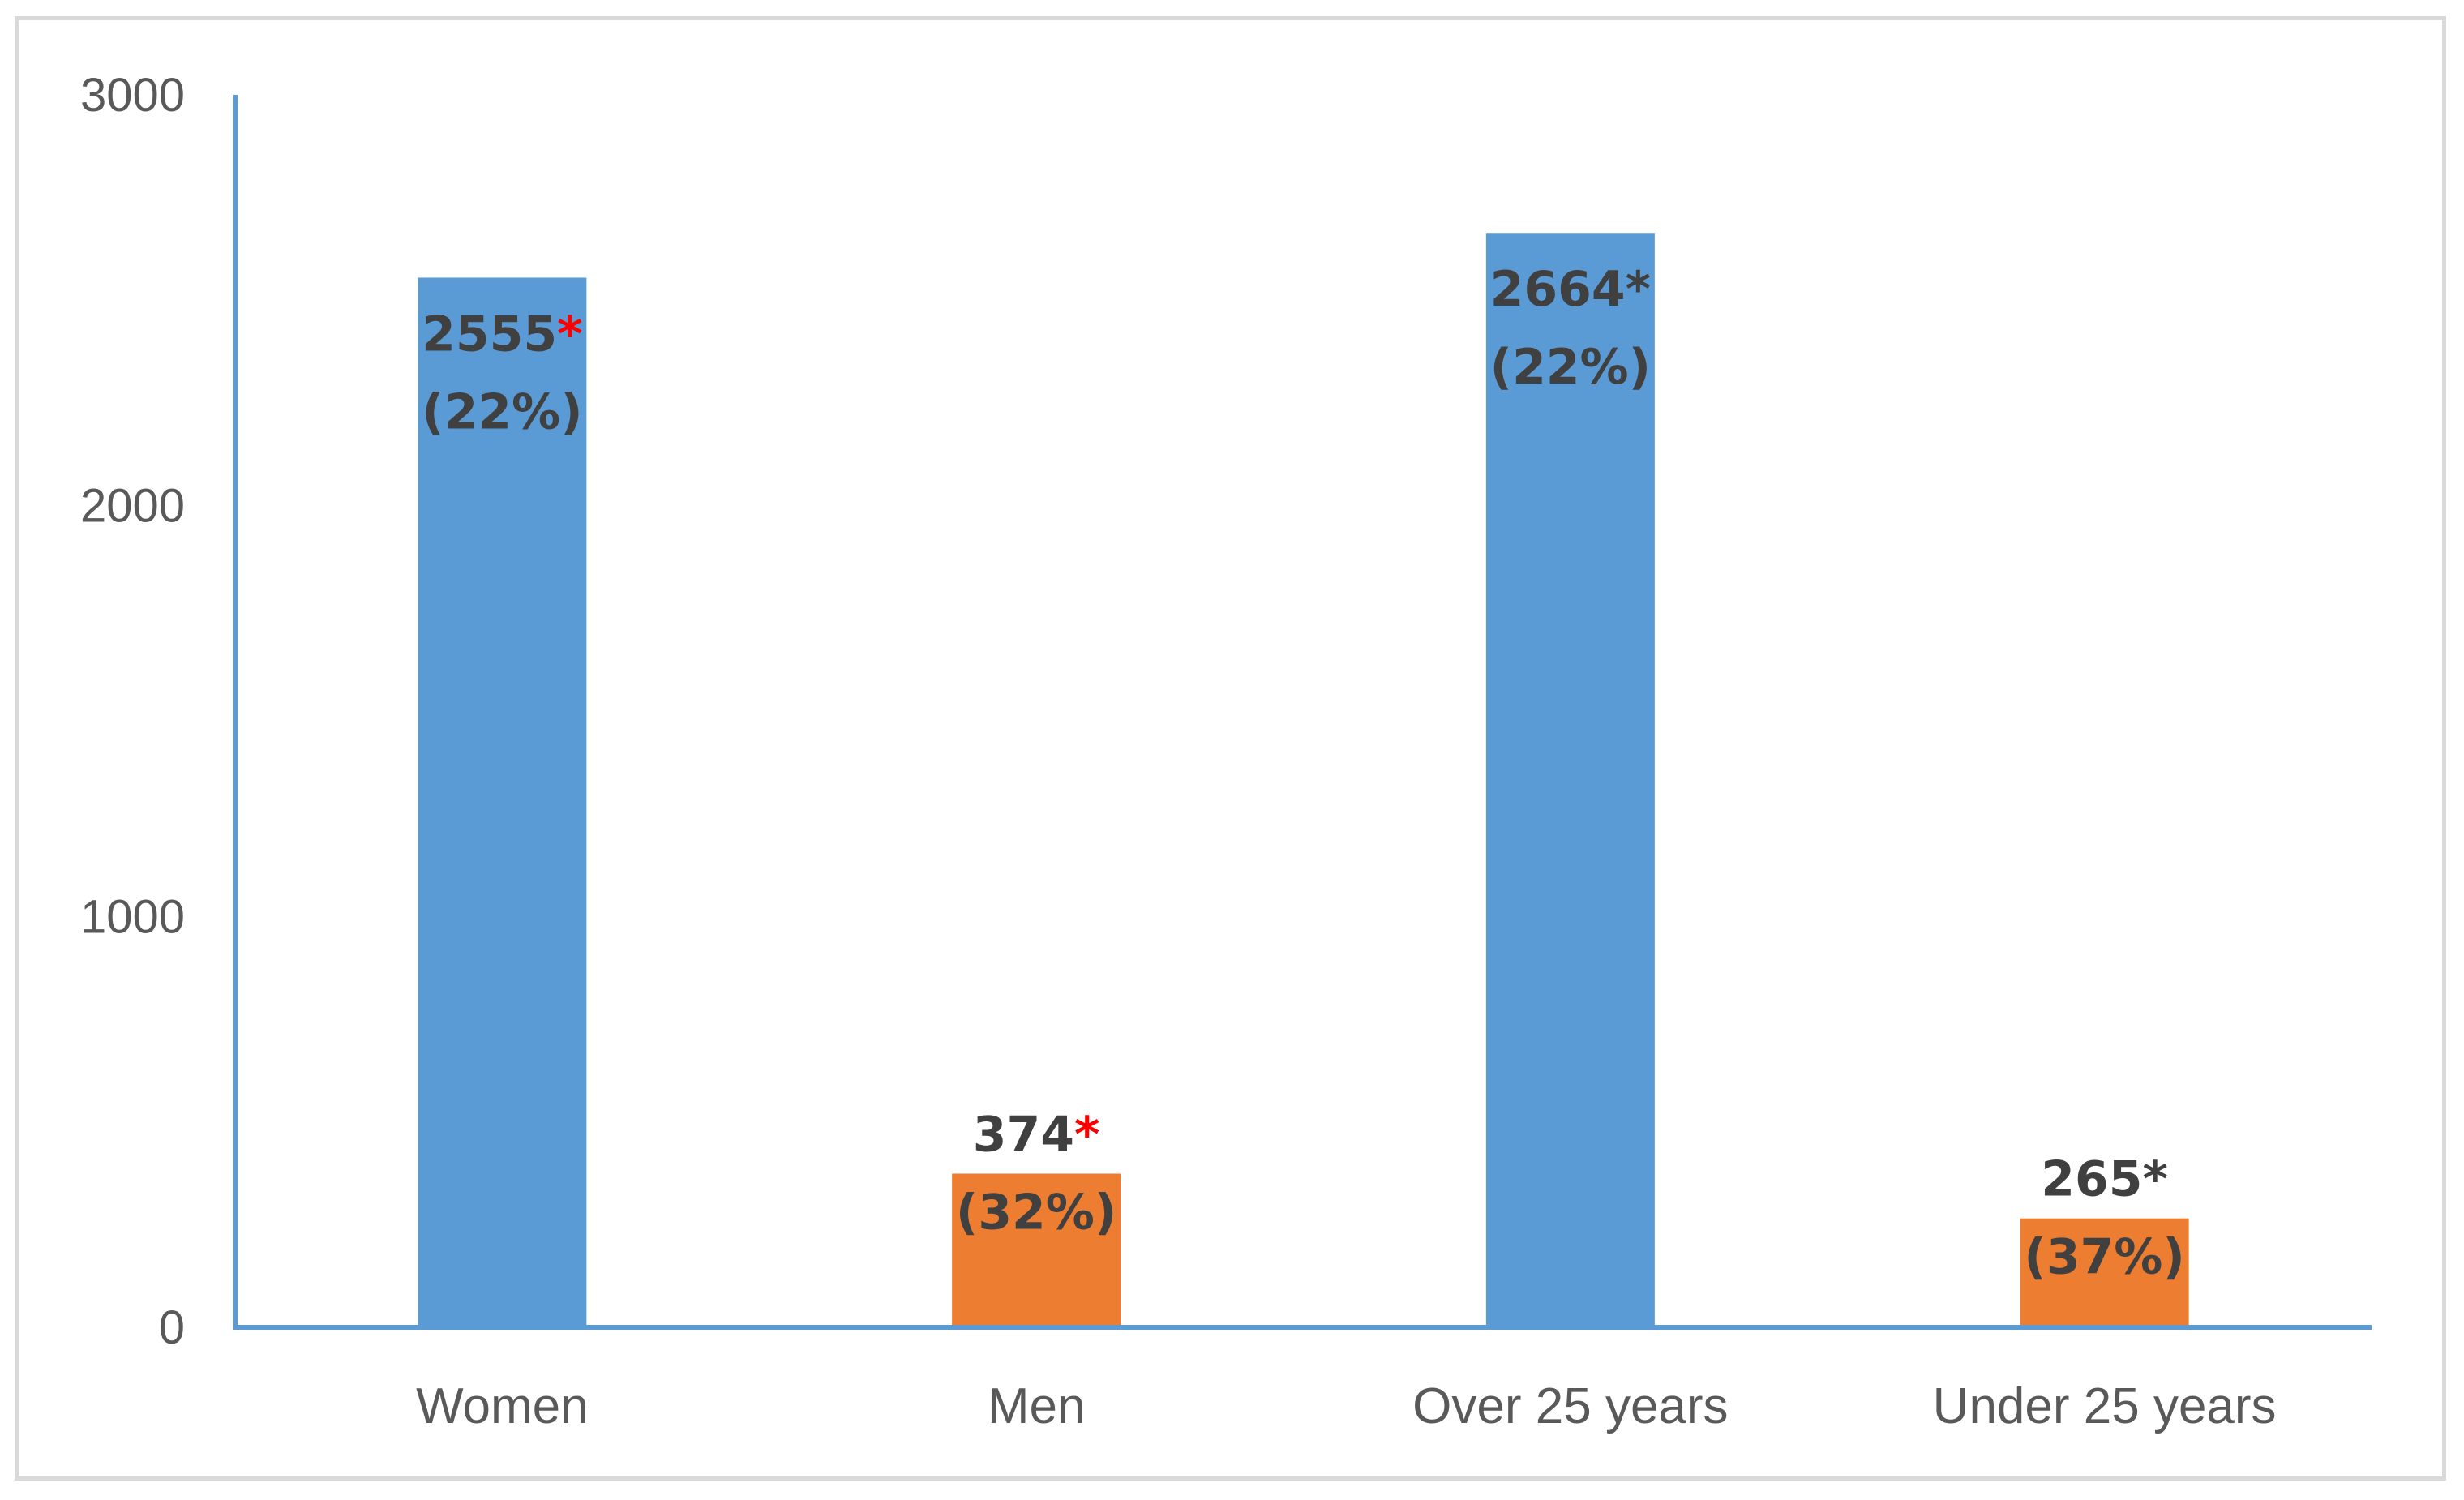 Image resolution: width=2464 pixels, height=1500 pixels. What do you see at coordinates (2104, 1258) in the screenshot?
I see `data-label-percent: (37%)` at bounding box center [2104, 1258].